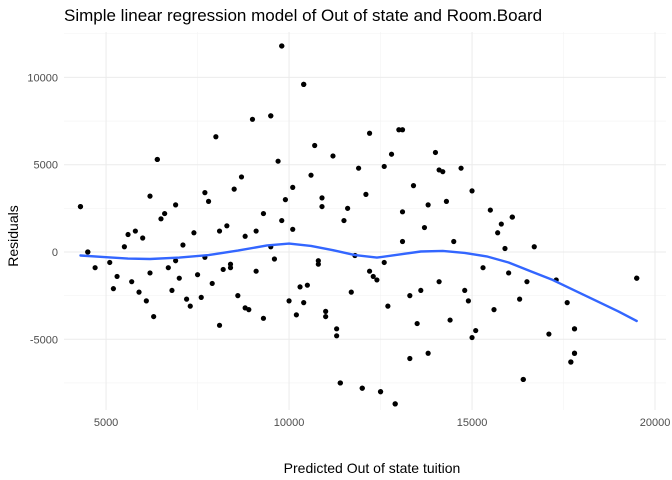 Image resolution: width=672 pixels, height=480 pixels. I want to click on x-tick-label: 10000, so click(289, 423).